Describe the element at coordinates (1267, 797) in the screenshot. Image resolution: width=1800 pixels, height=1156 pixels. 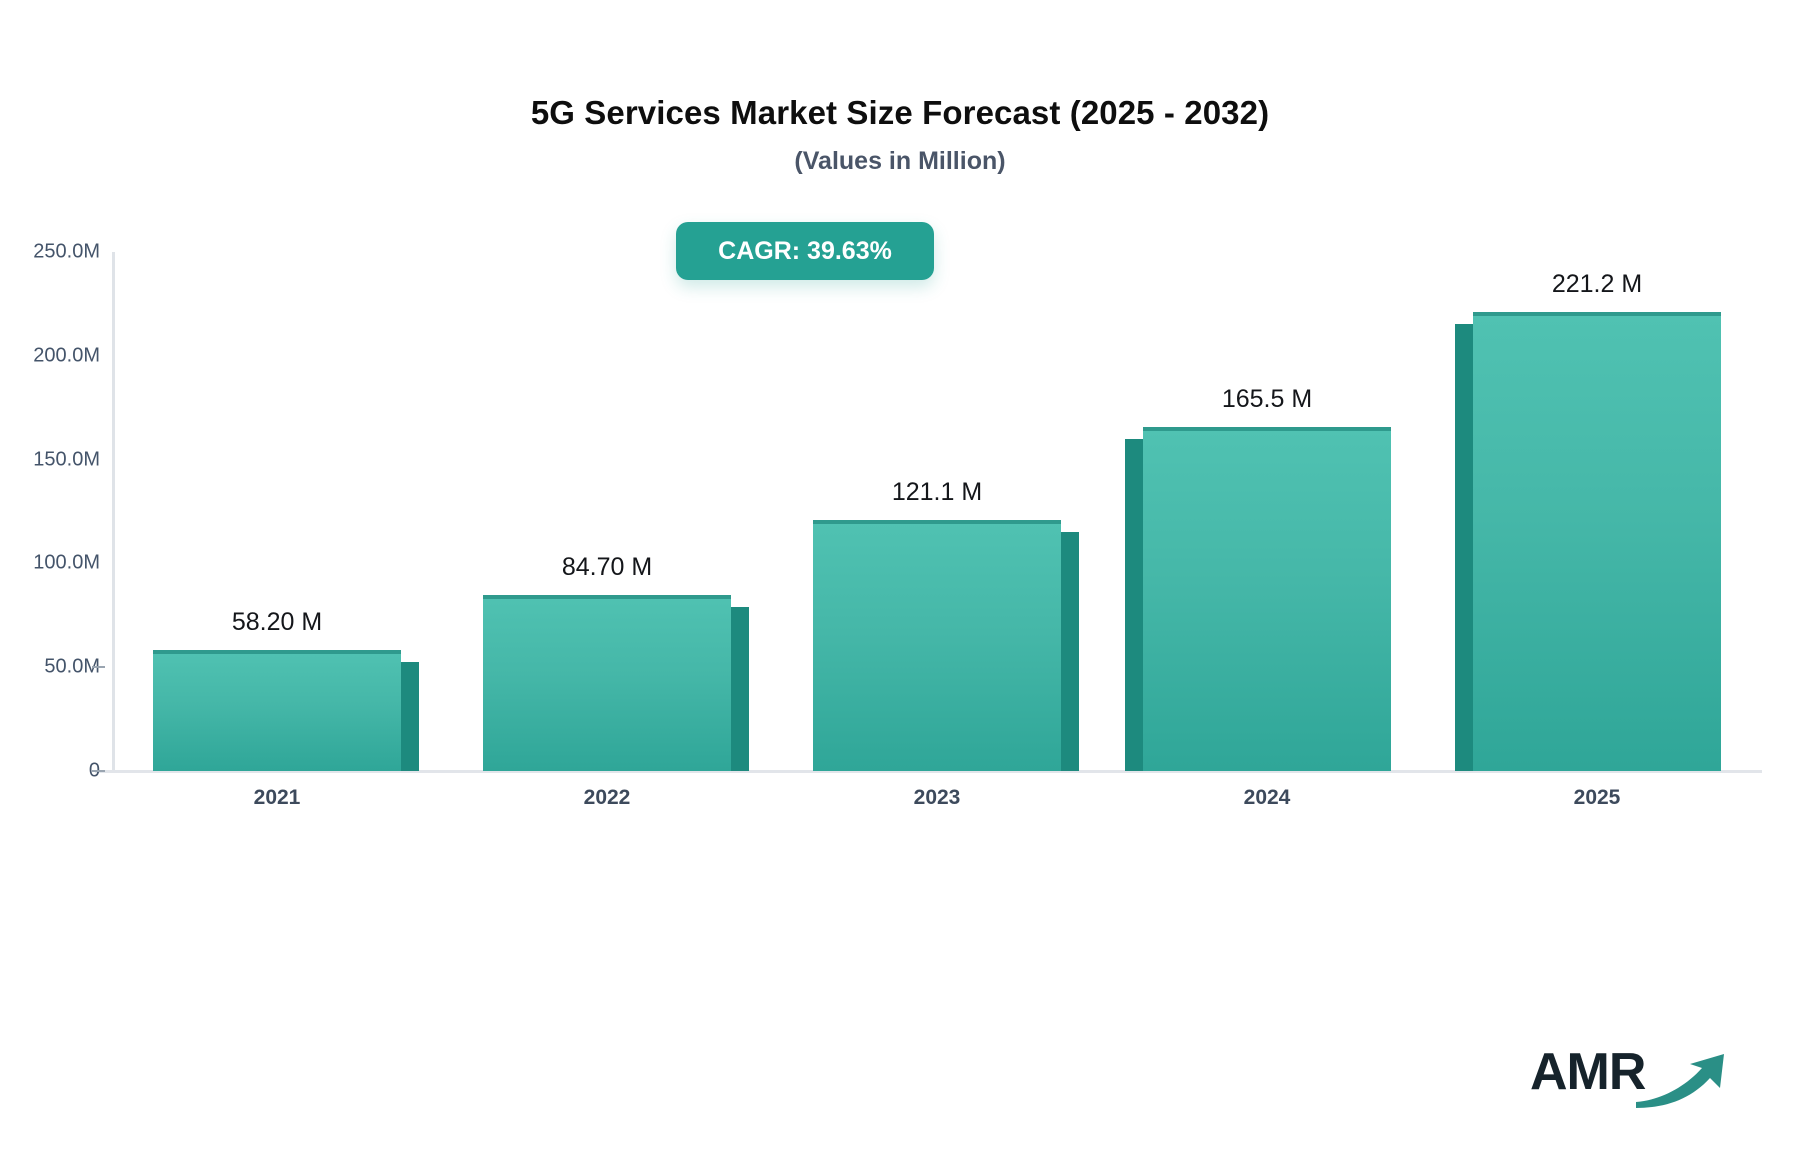
I see `x-axis-category-label: 2024` at that location.